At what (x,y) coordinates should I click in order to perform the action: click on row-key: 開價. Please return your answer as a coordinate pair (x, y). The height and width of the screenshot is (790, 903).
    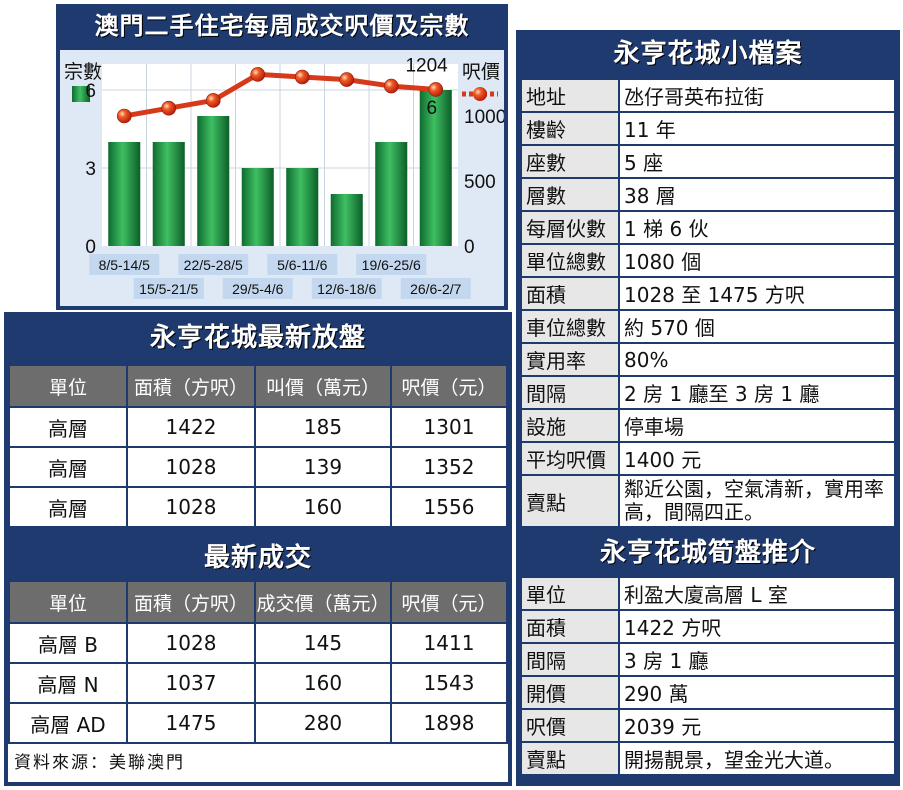
    Looking at the image, I should click on (570, 692).